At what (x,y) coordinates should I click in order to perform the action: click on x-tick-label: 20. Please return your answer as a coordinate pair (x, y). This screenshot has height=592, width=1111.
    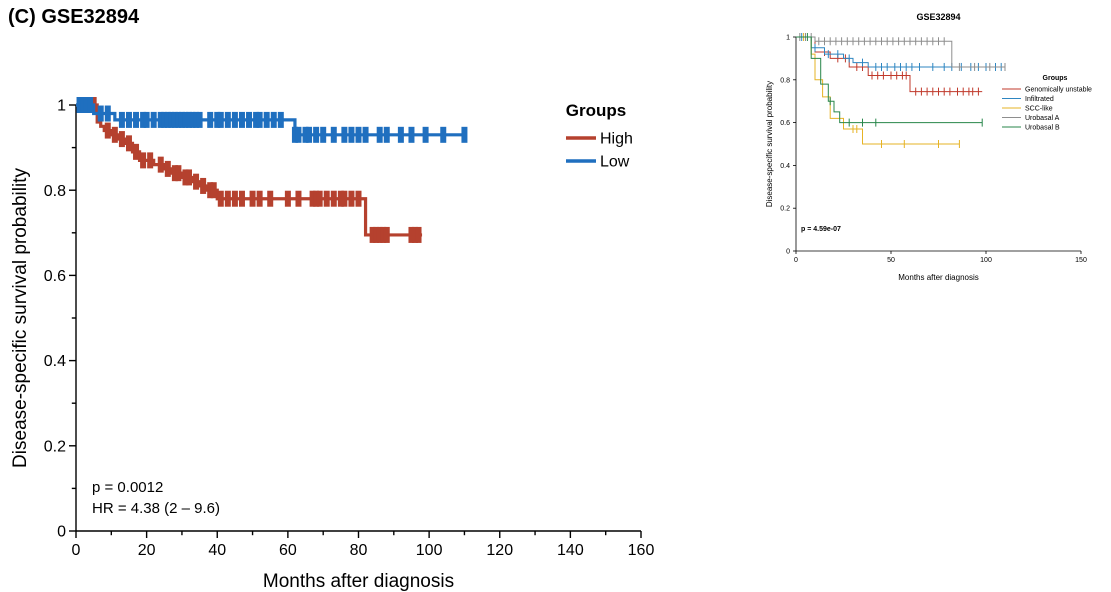
    Looking at the image, I should click on (147, 550).